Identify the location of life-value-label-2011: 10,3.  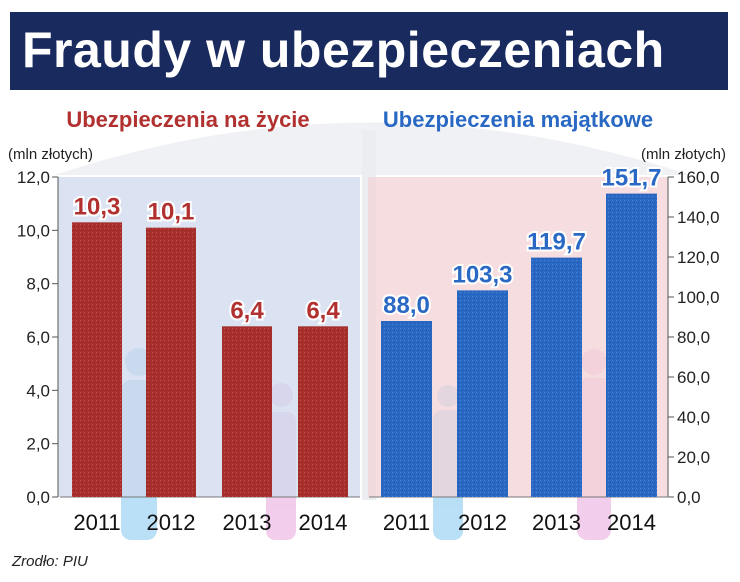
(97, 206).